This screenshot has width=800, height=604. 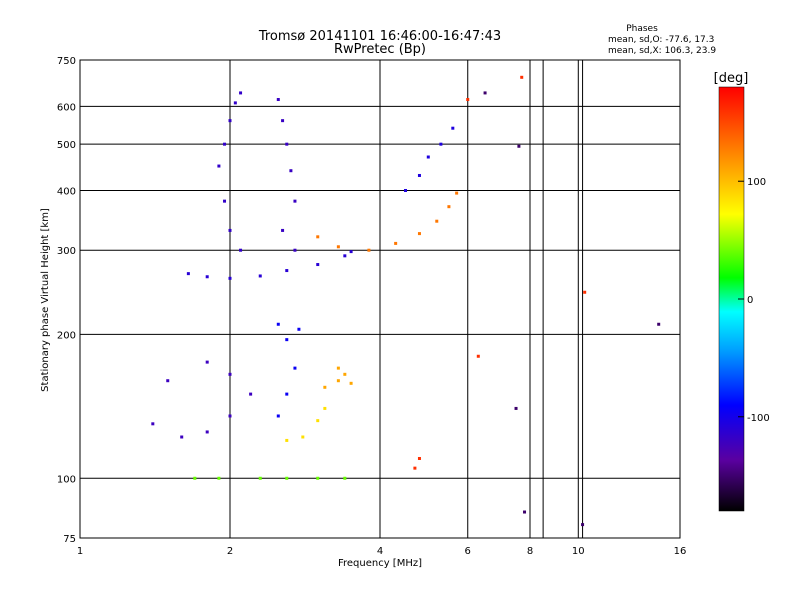 I want to click on y-tick-label: 500, so click(x=66, y=145).